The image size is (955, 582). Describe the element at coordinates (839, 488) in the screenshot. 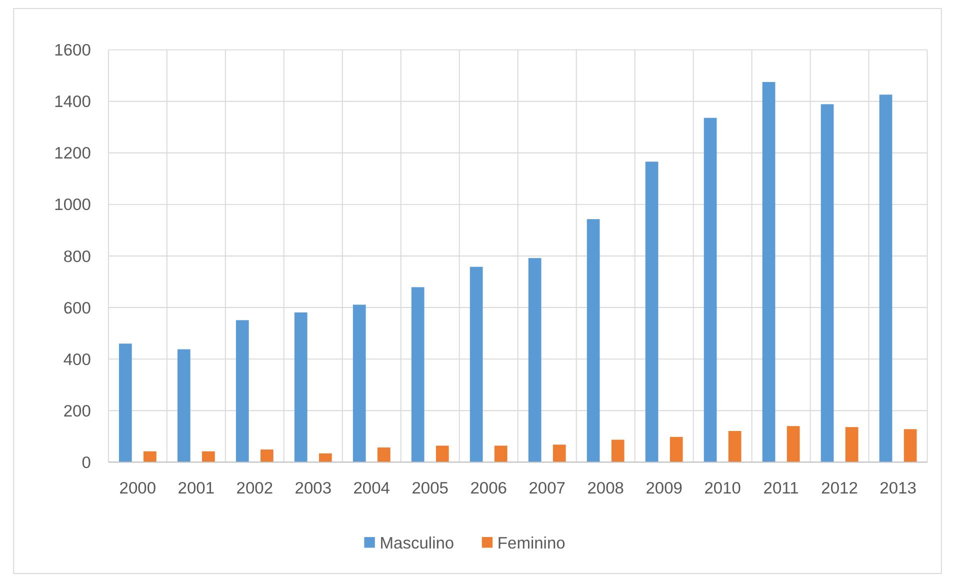

I see `x-tick-label: 2012` at that location.